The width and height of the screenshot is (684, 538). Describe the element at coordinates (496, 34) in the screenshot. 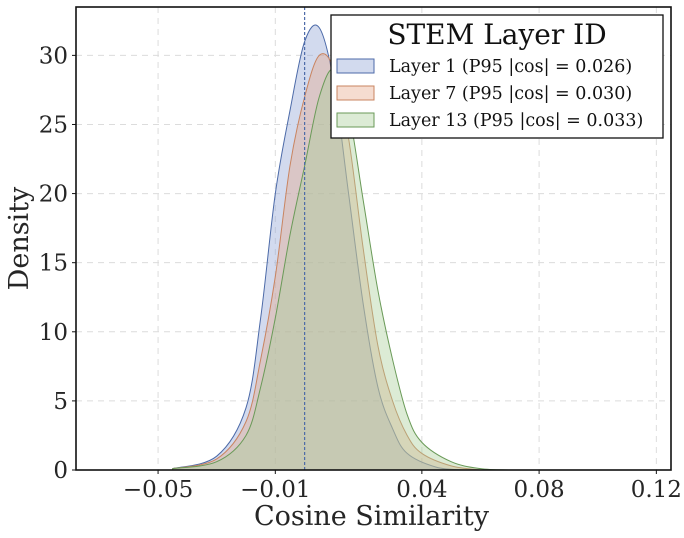

I see `legend-title: STEM Layer ID` at that location.